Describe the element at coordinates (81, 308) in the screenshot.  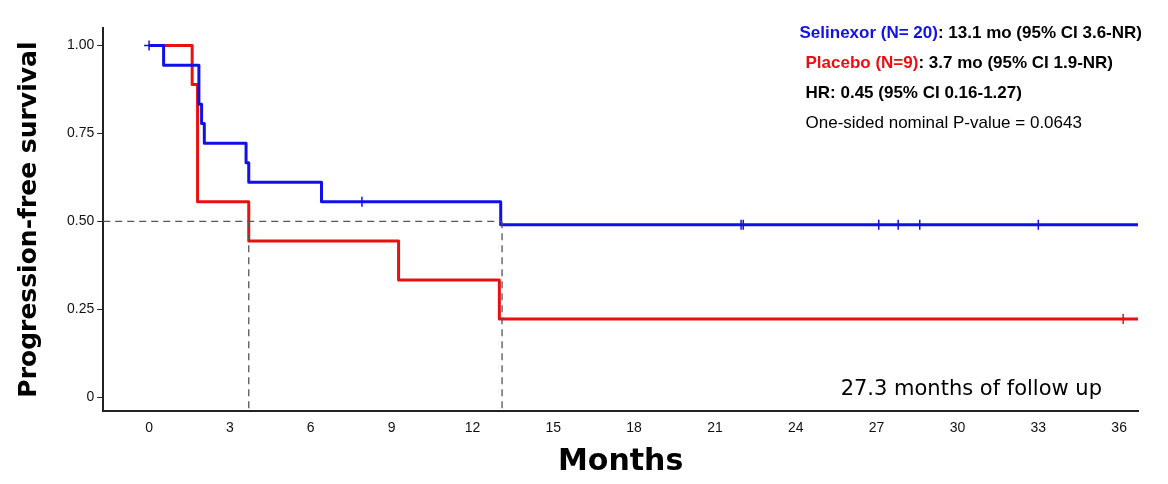
I see `y-tick-label: 0.25` at that location.